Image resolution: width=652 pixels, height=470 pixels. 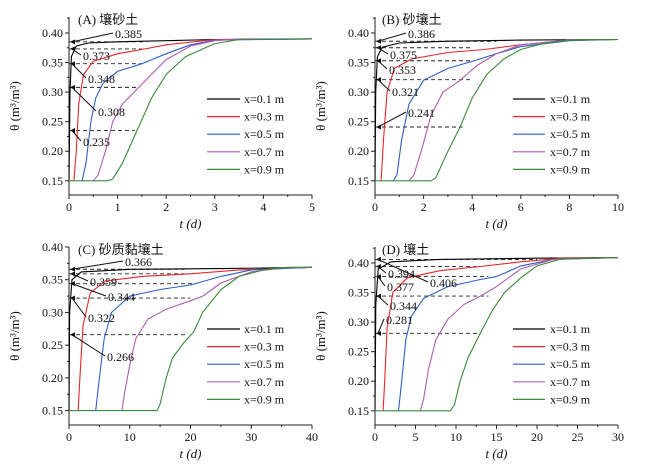 I want to click on annotation-label: 0.375, so click(x=403, y=55).